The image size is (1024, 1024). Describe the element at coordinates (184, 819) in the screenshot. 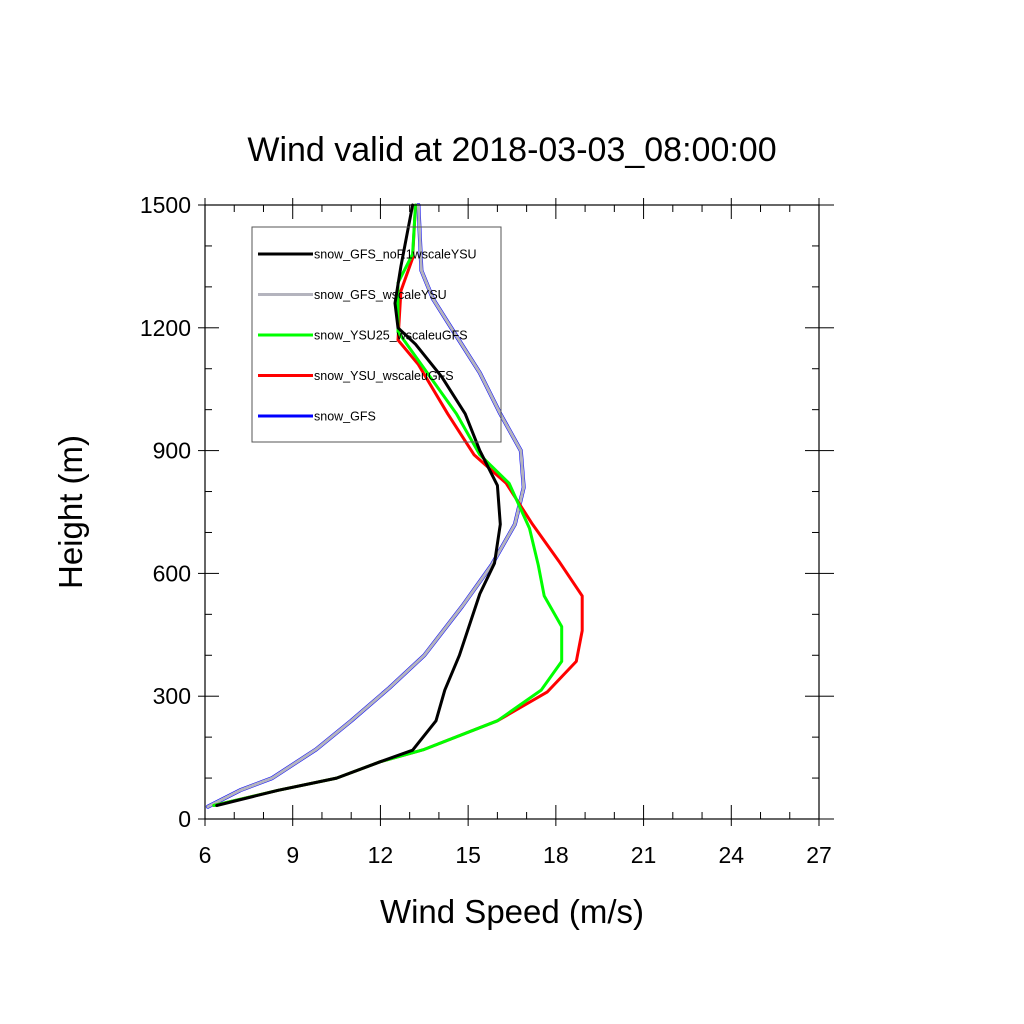

I see `y-tick-label: 0` at that location.